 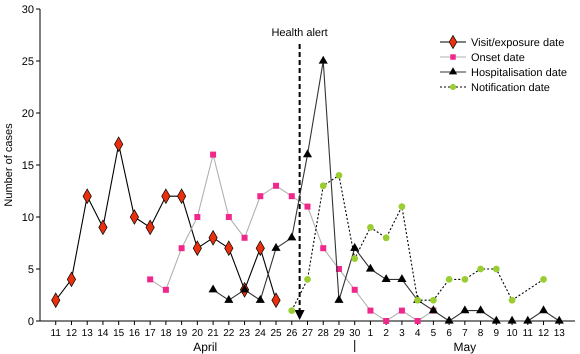 What do you see at coordinates (465, 347) in the screenshot?
I see `text: May` at bounding box center [465, 347].